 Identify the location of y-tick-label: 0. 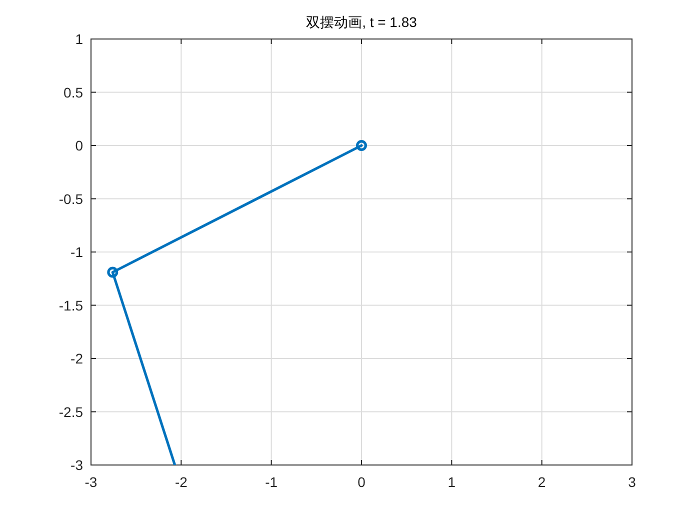
(79, 146).